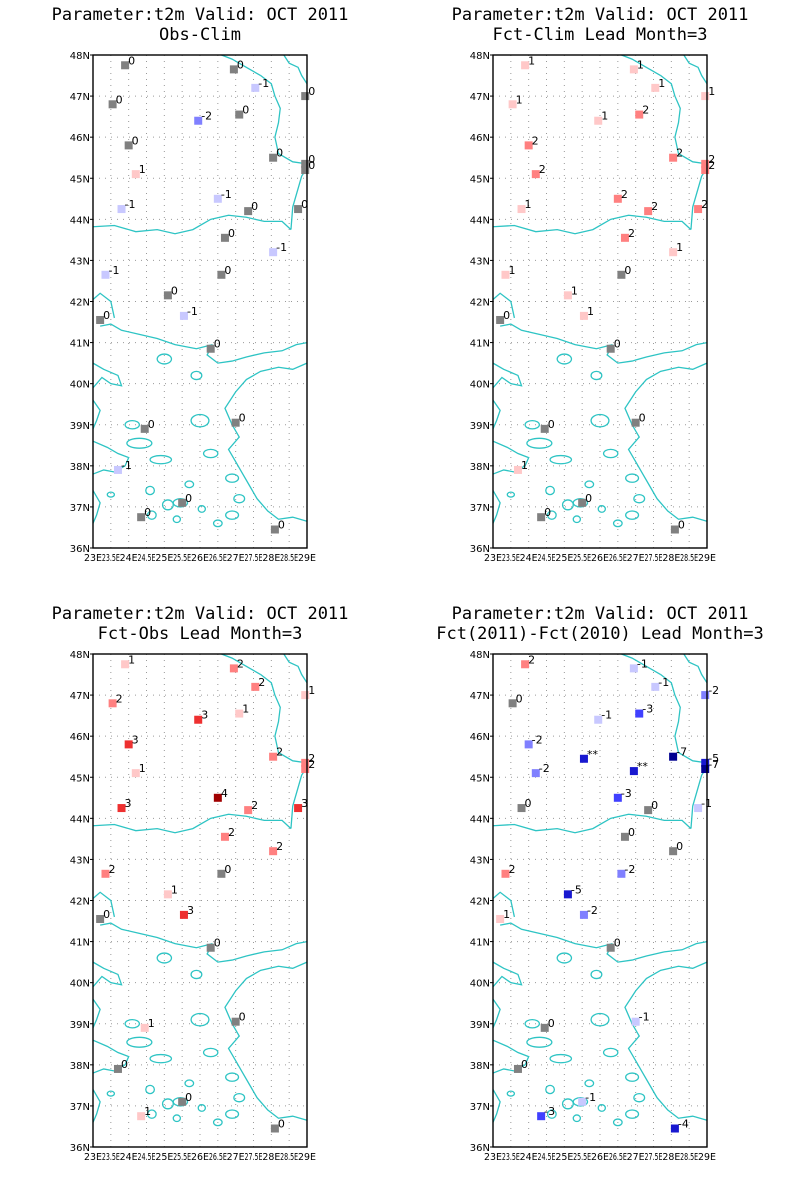  Describe the element at coordinates (654, 558) in the screenshot. I see `x-tick-label: 27.5E` at that location.